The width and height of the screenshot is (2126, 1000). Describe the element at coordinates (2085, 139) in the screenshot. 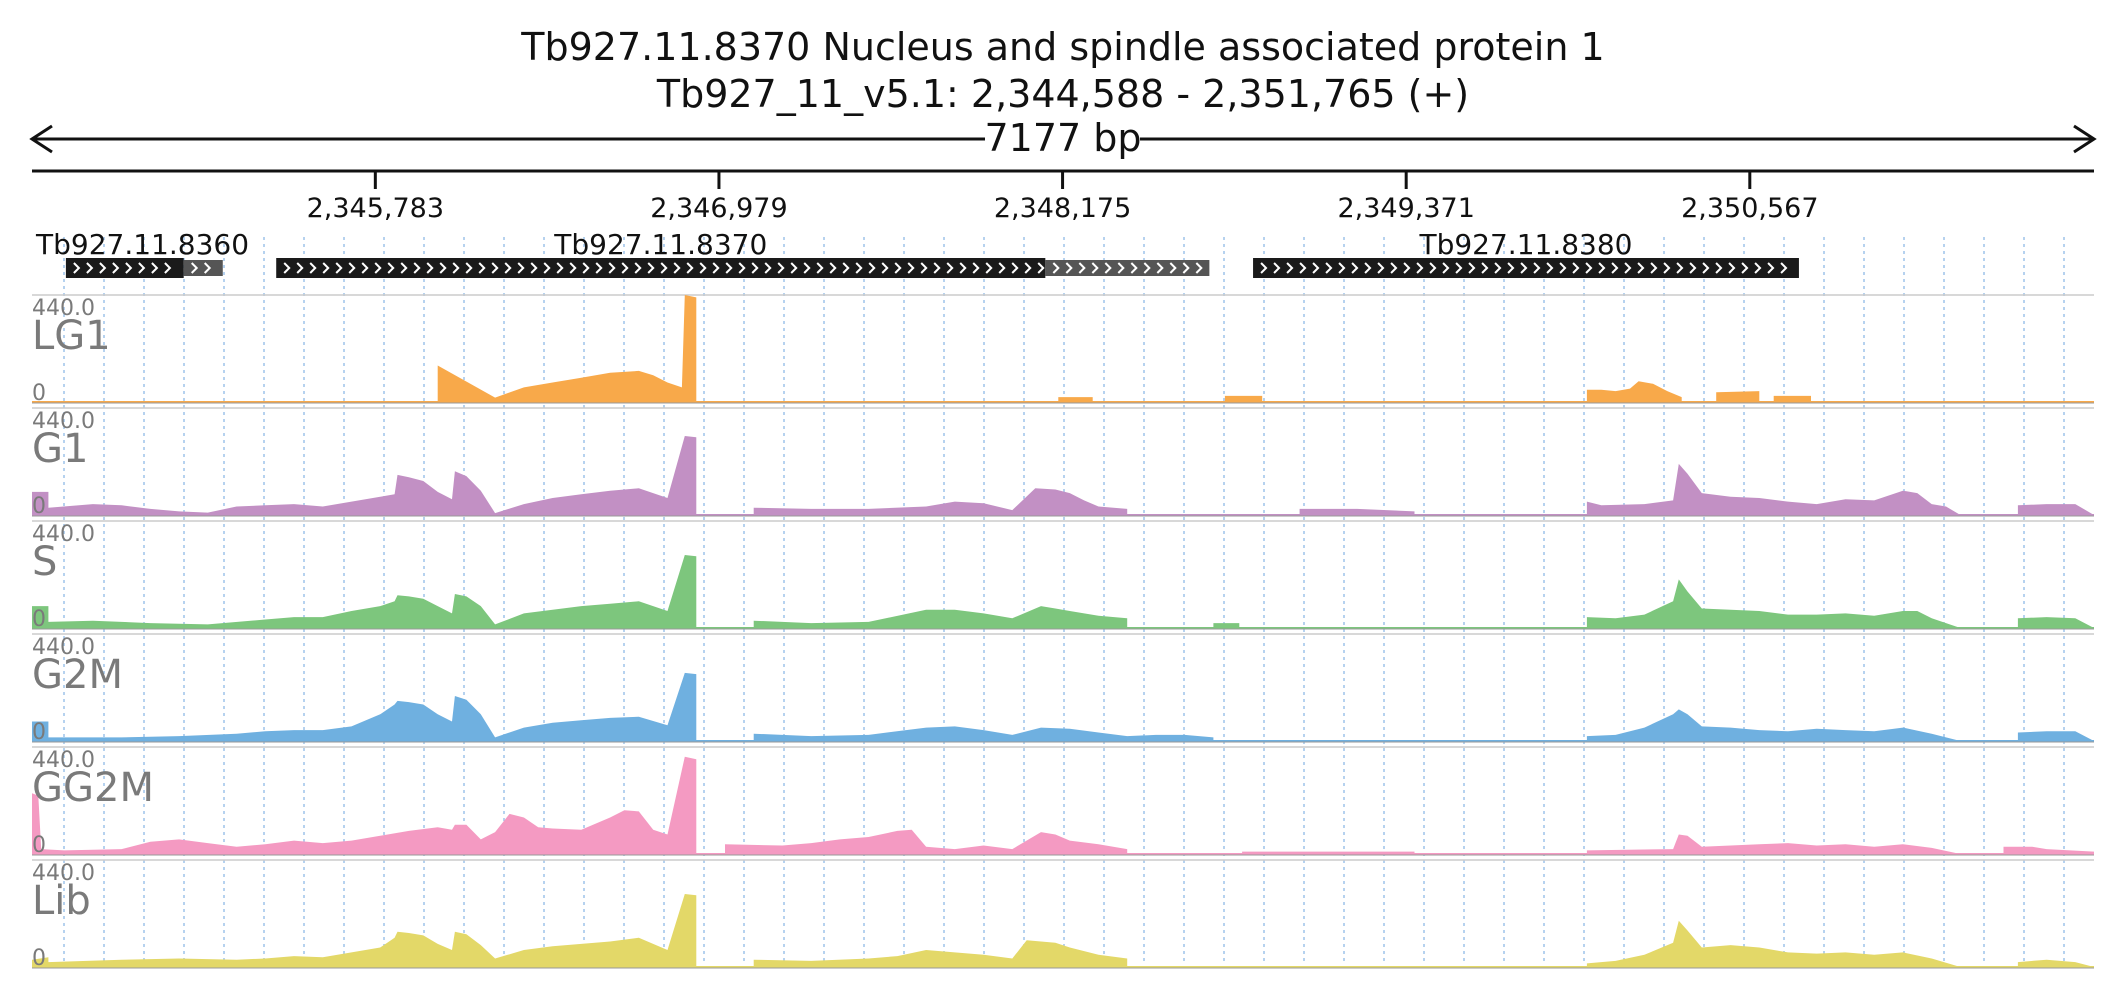

I see `arrow-right-icon` at that location.